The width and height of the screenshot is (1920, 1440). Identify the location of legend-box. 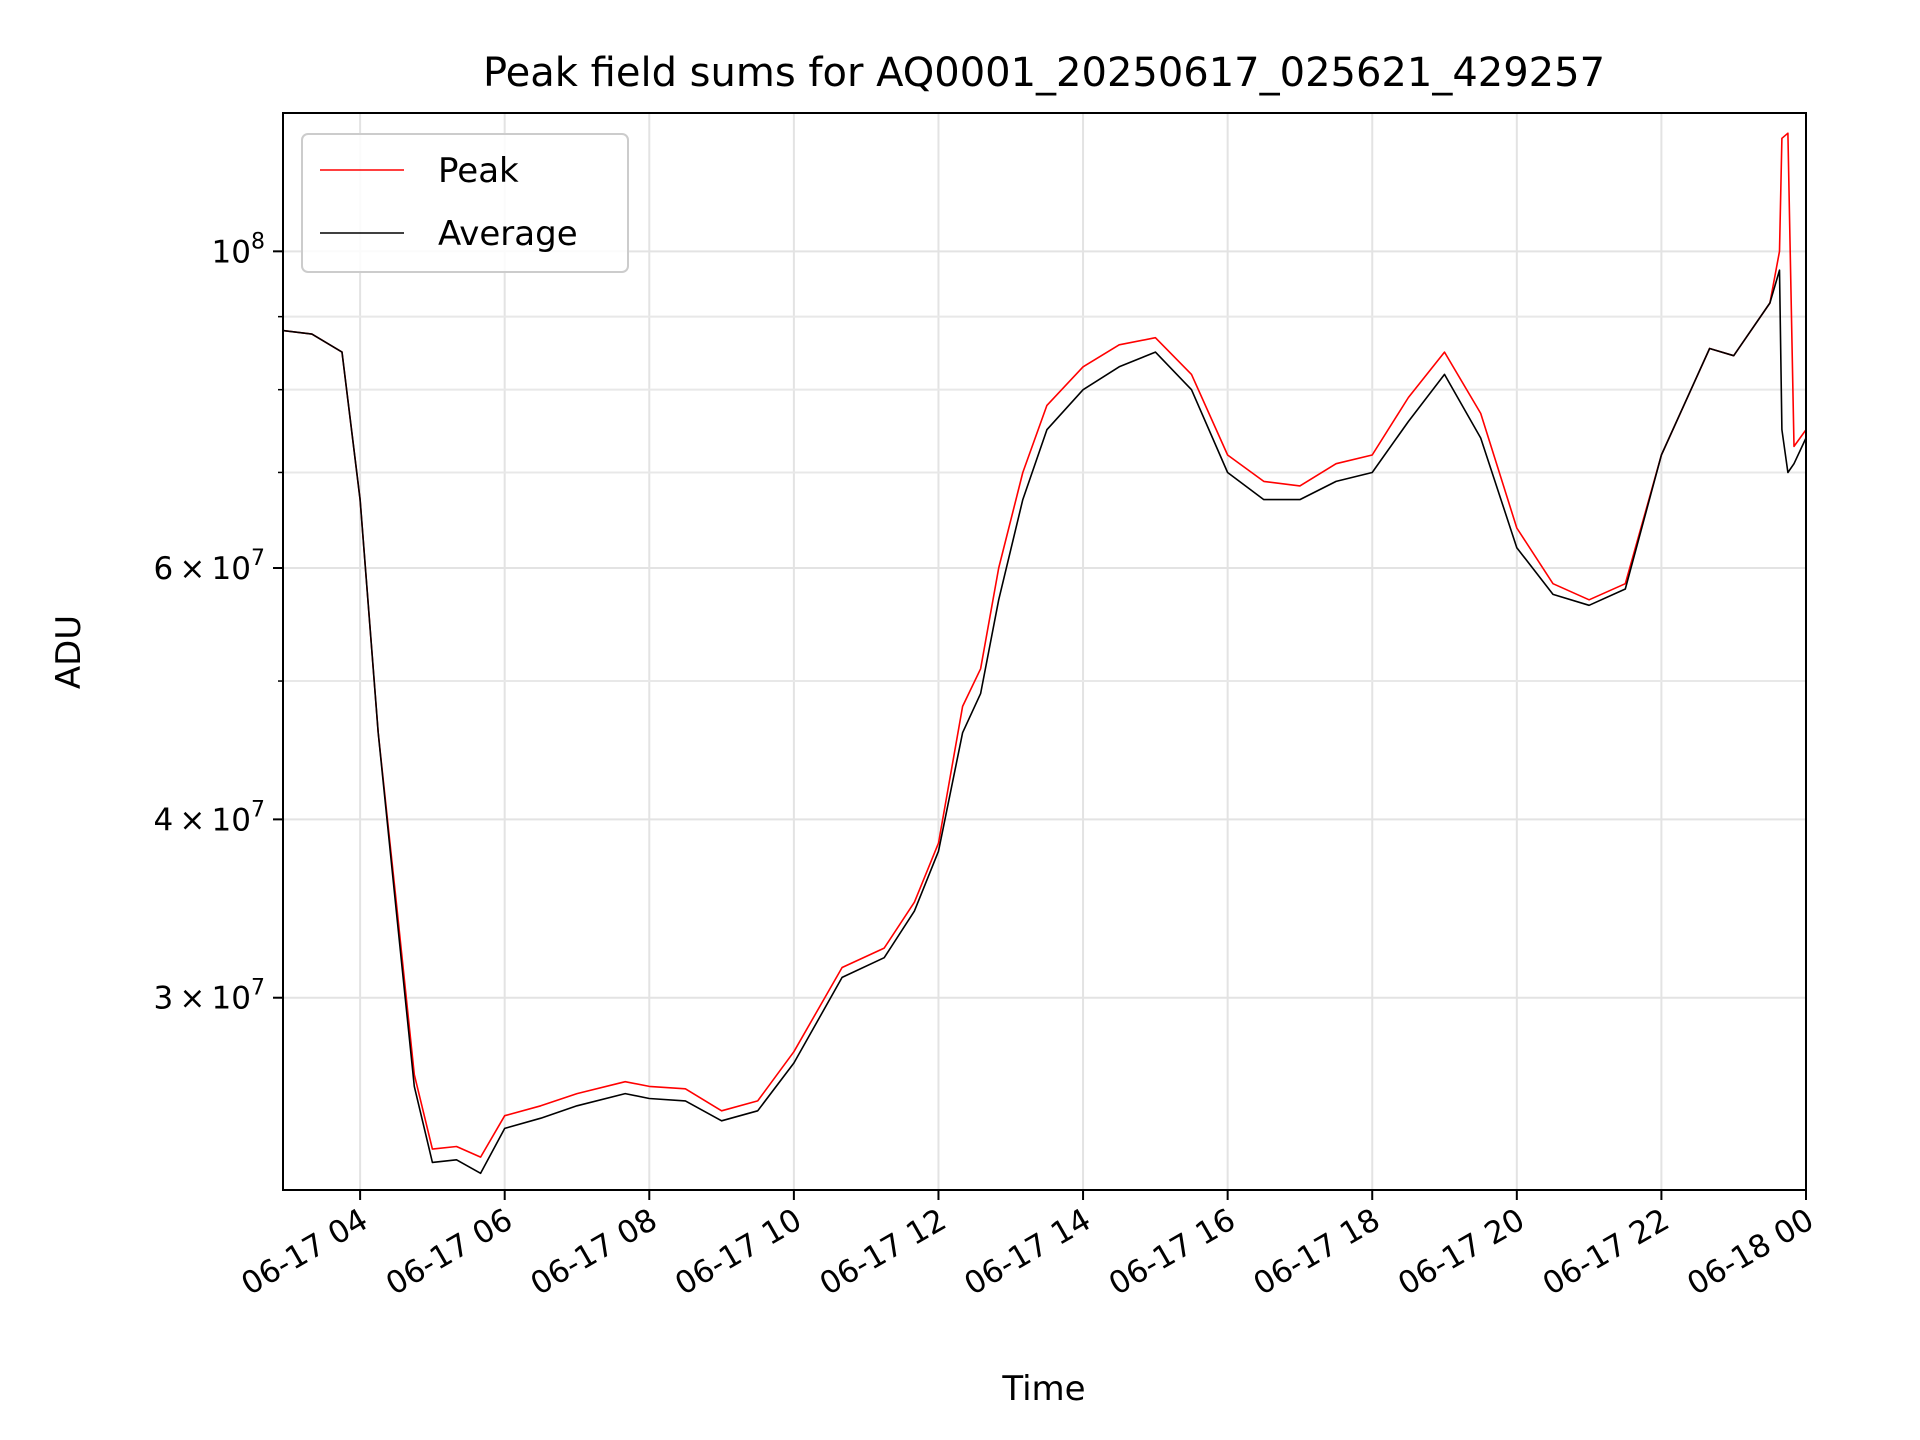
(465, 203).